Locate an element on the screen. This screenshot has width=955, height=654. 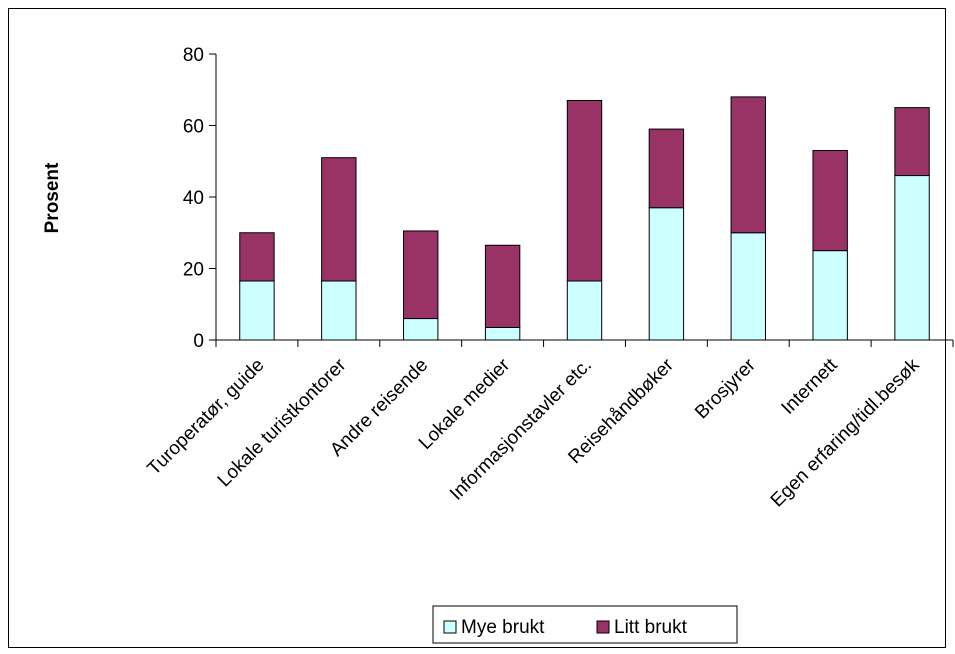
category-label: Brosjyrer is located at coordinates (725, 388).